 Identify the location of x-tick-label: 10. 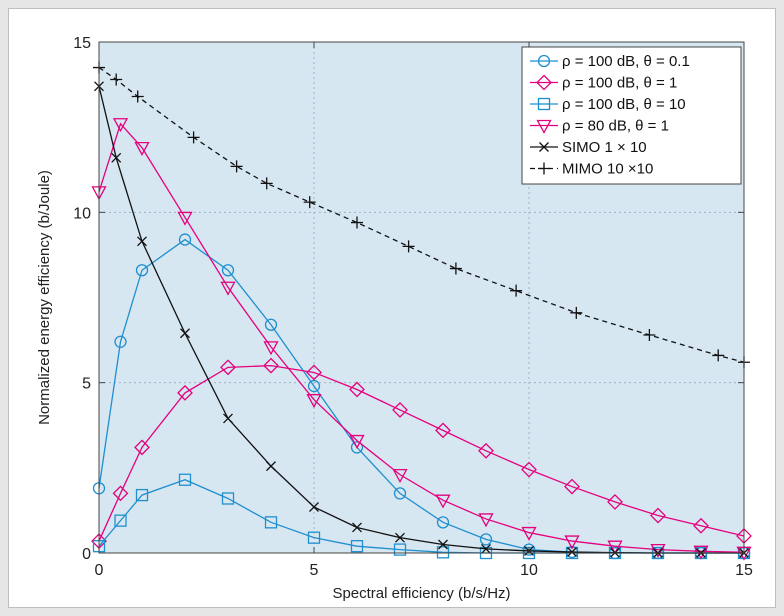
(529, 570).